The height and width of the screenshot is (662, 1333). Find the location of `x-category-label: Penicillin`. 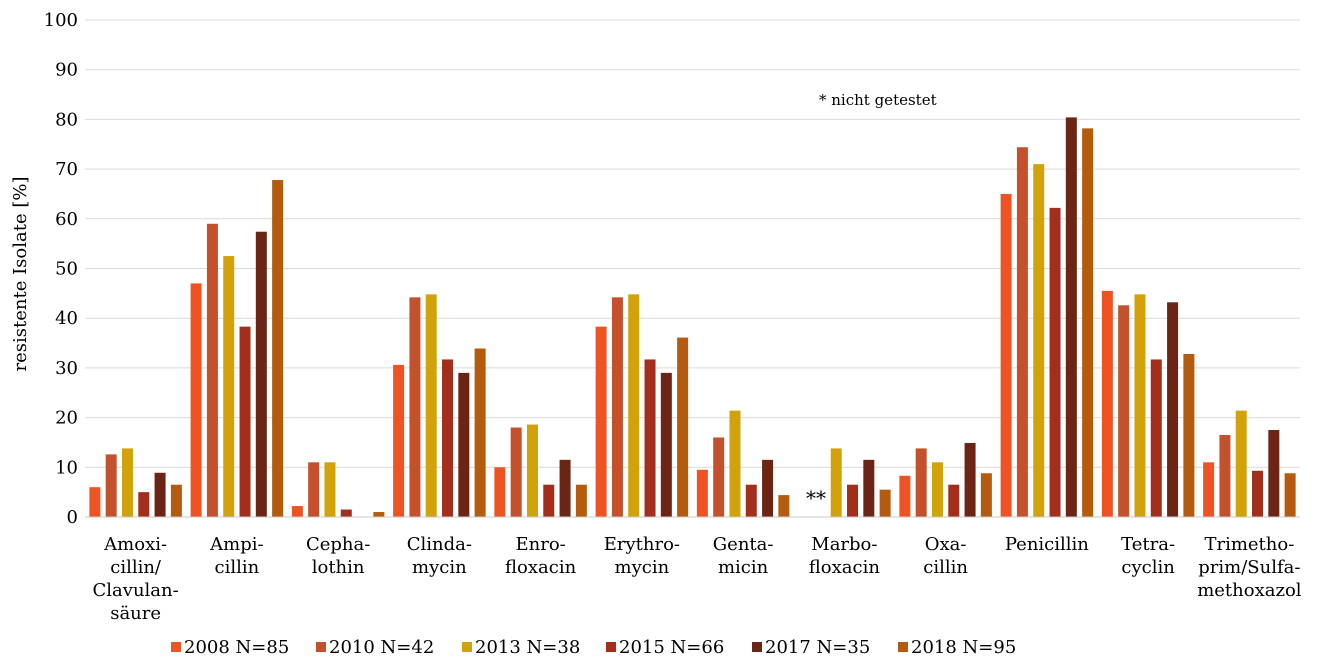

x-category-label: Penicillin is located at coordinates (1047, 544).